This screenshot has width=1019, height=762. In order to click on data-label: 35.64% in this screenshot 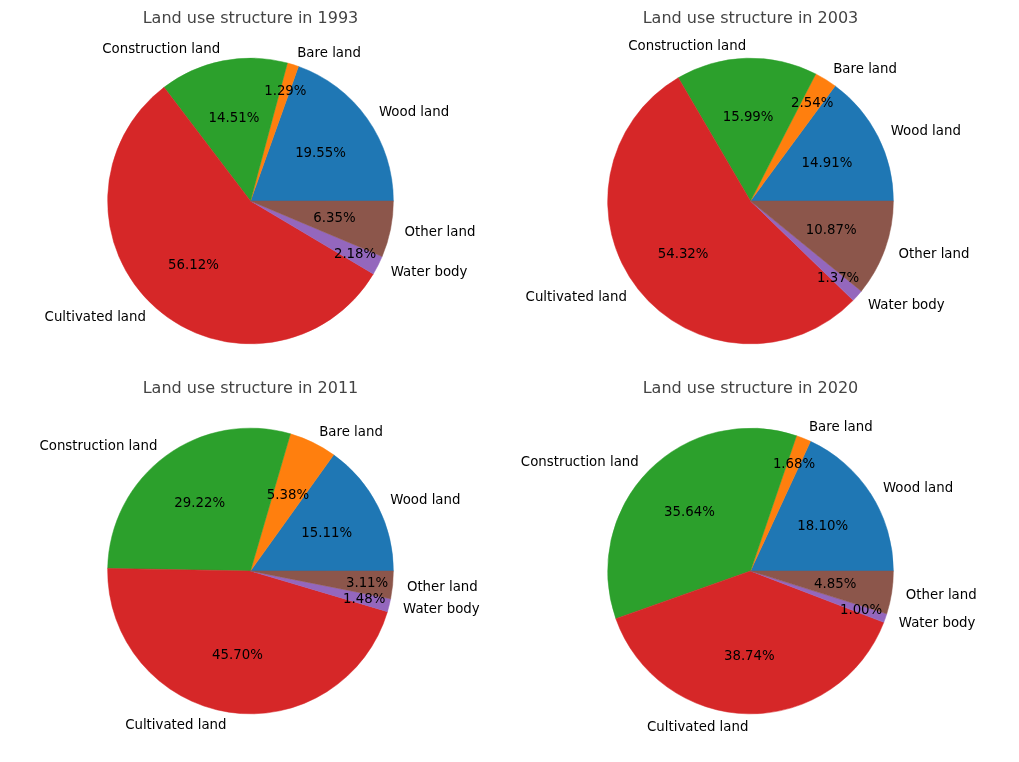, I will do `click(689, 511)`.